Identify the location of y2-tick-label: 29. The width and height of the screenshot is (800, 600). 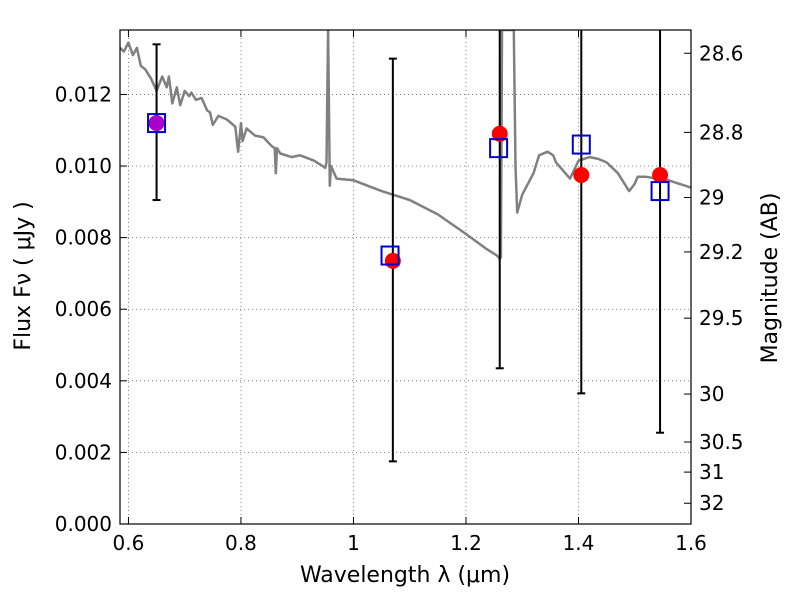
(711, 198).